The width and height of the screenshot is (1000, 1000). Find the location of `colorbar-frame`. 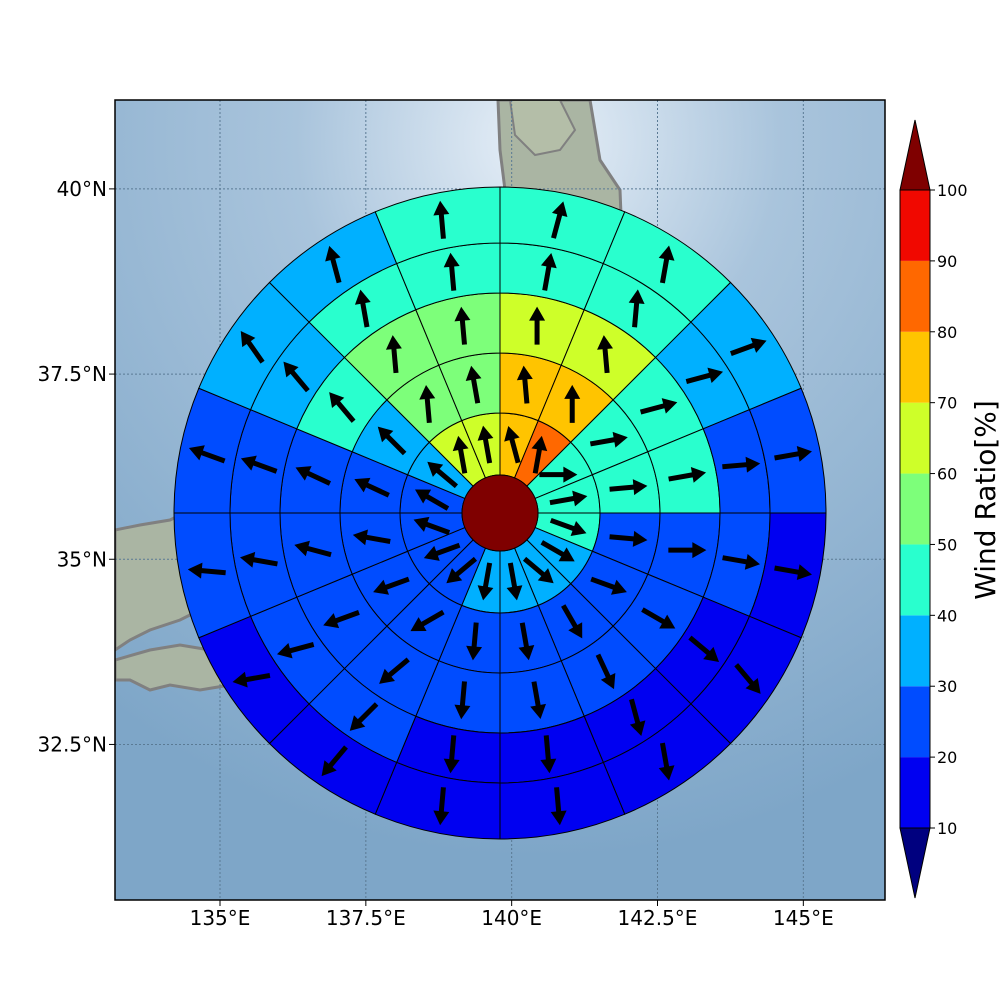

colorbar-frame is located at coordinates (915, 509).